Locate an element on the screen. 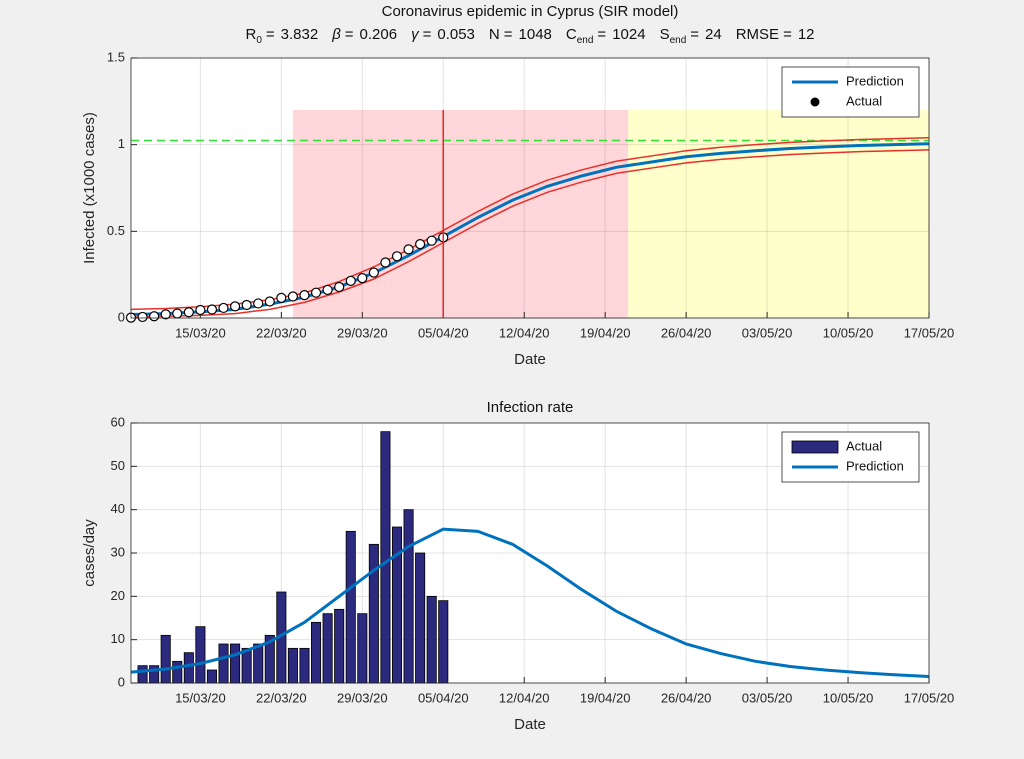 Image resolution: width=1024 pixels, height=759 pixels. parameter-name: β is located at coordinates (336, 34).